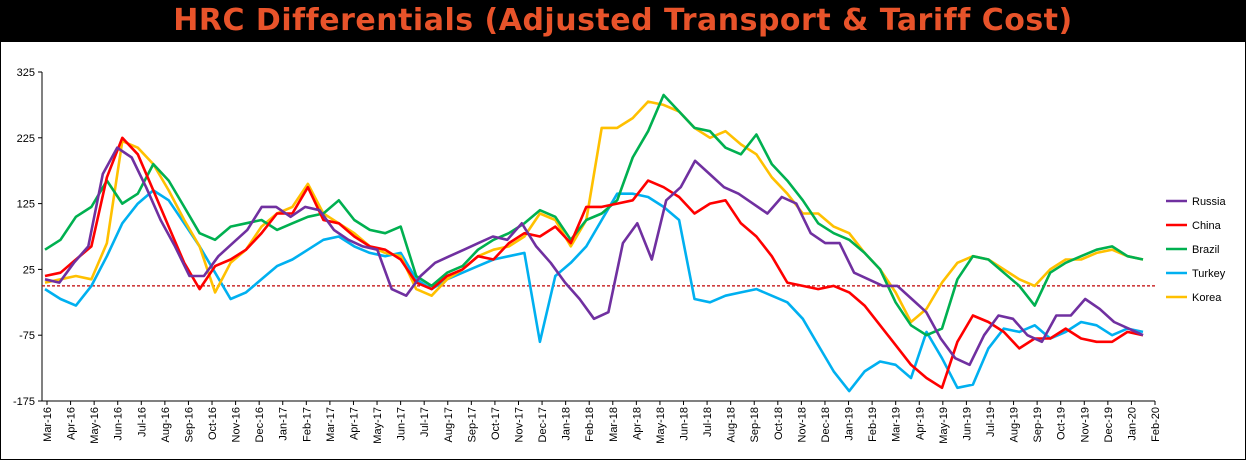 The height and width of the screenshot is (461, 1246). What do you see at coordinates (26, 139) in the screenshot?
I see `y-tick-label: 225` at bounding box center [26, 139].